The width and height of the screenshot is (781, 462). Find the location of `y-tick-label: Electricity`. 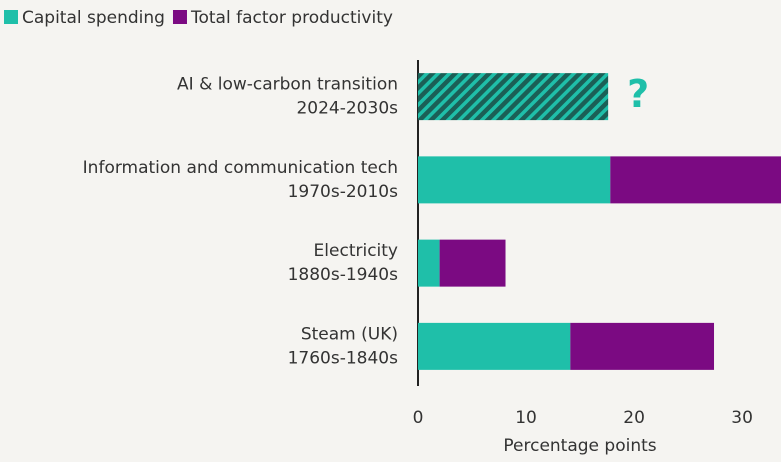

y-tick-label: Electricity is located at coordinates (356, 251).